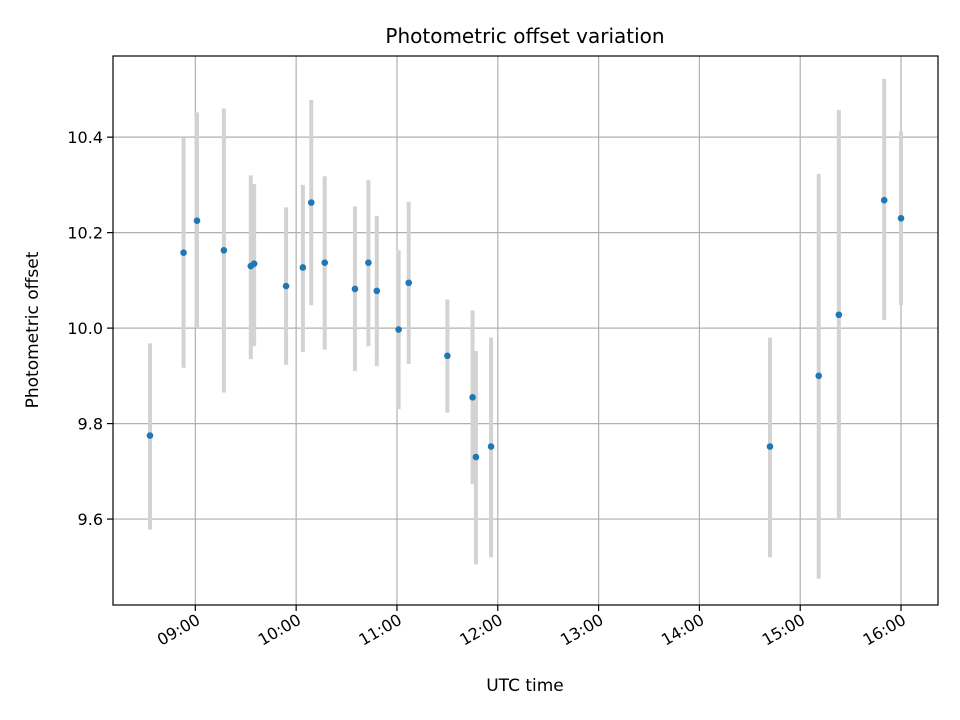 The width and height of the screenshot is (960, 720). I want to click on x-axis-label: UTC time, so click(525, 686).